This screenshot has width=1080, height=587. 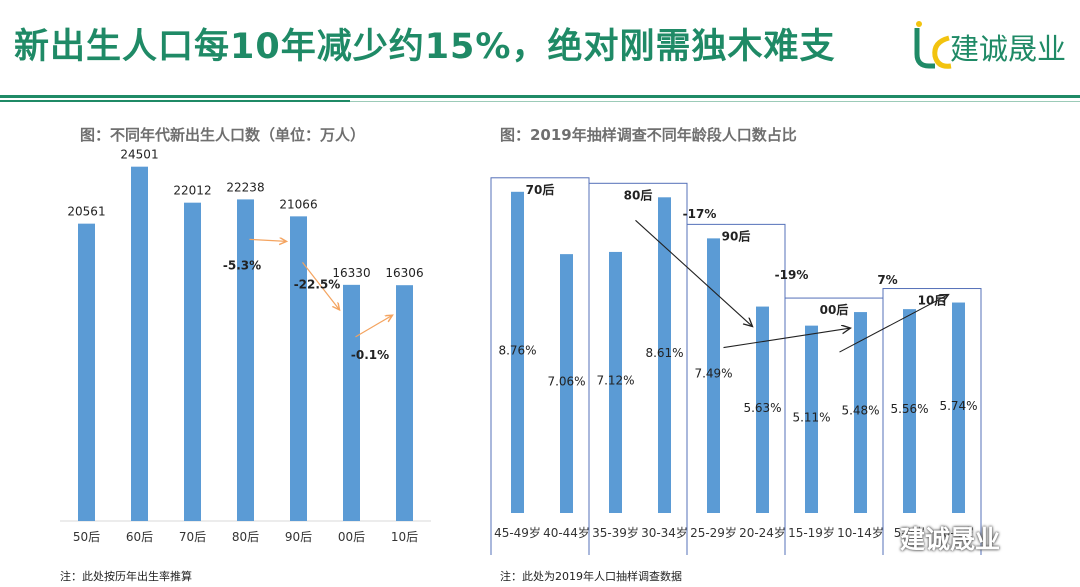 I want to click on bar-25-29岁, so click(x=713, y=375).